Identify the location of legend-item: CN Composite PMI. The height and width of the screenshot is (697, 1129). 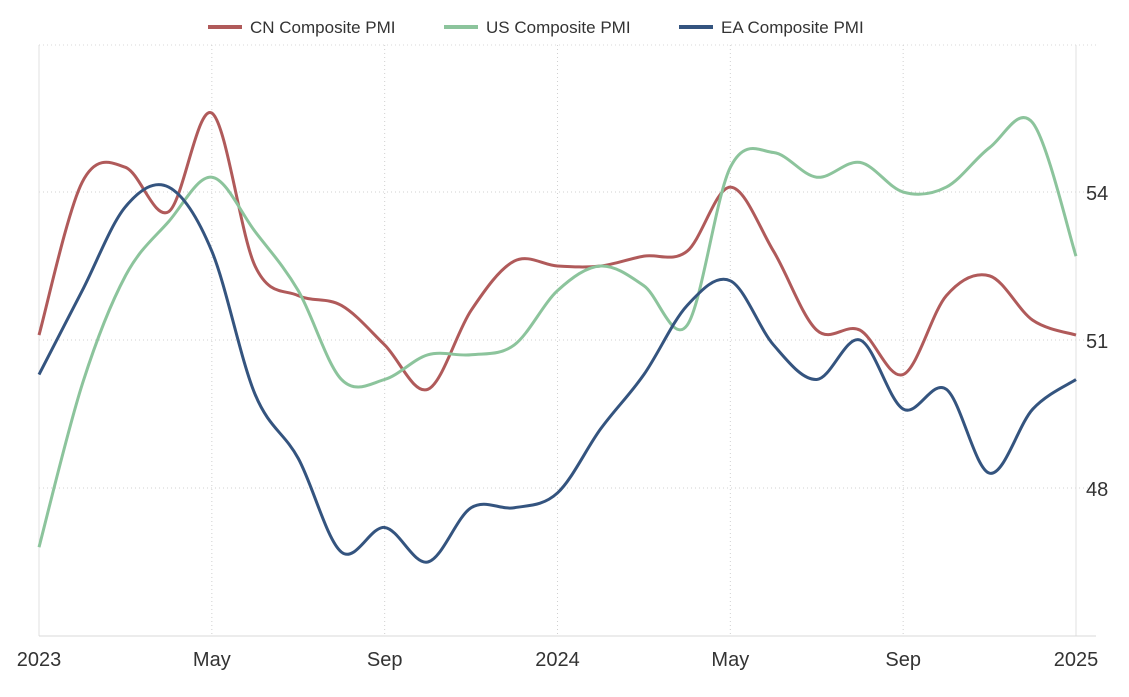
(301, 27).